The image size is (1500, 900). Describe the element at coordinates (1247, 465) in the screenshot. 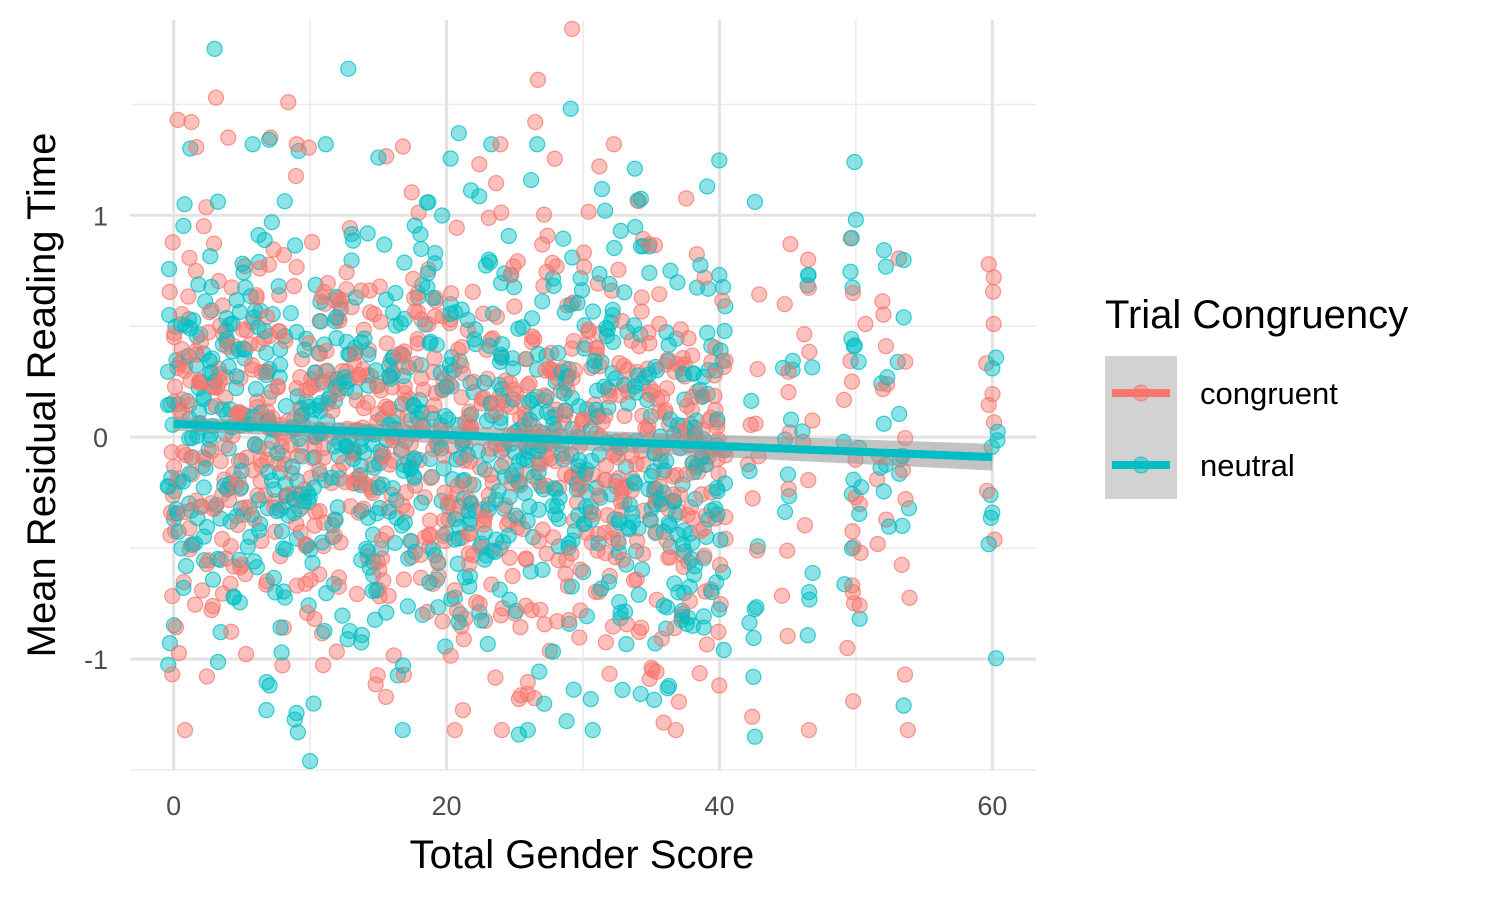

I see `legend-label-neutral: neutral` at that location.